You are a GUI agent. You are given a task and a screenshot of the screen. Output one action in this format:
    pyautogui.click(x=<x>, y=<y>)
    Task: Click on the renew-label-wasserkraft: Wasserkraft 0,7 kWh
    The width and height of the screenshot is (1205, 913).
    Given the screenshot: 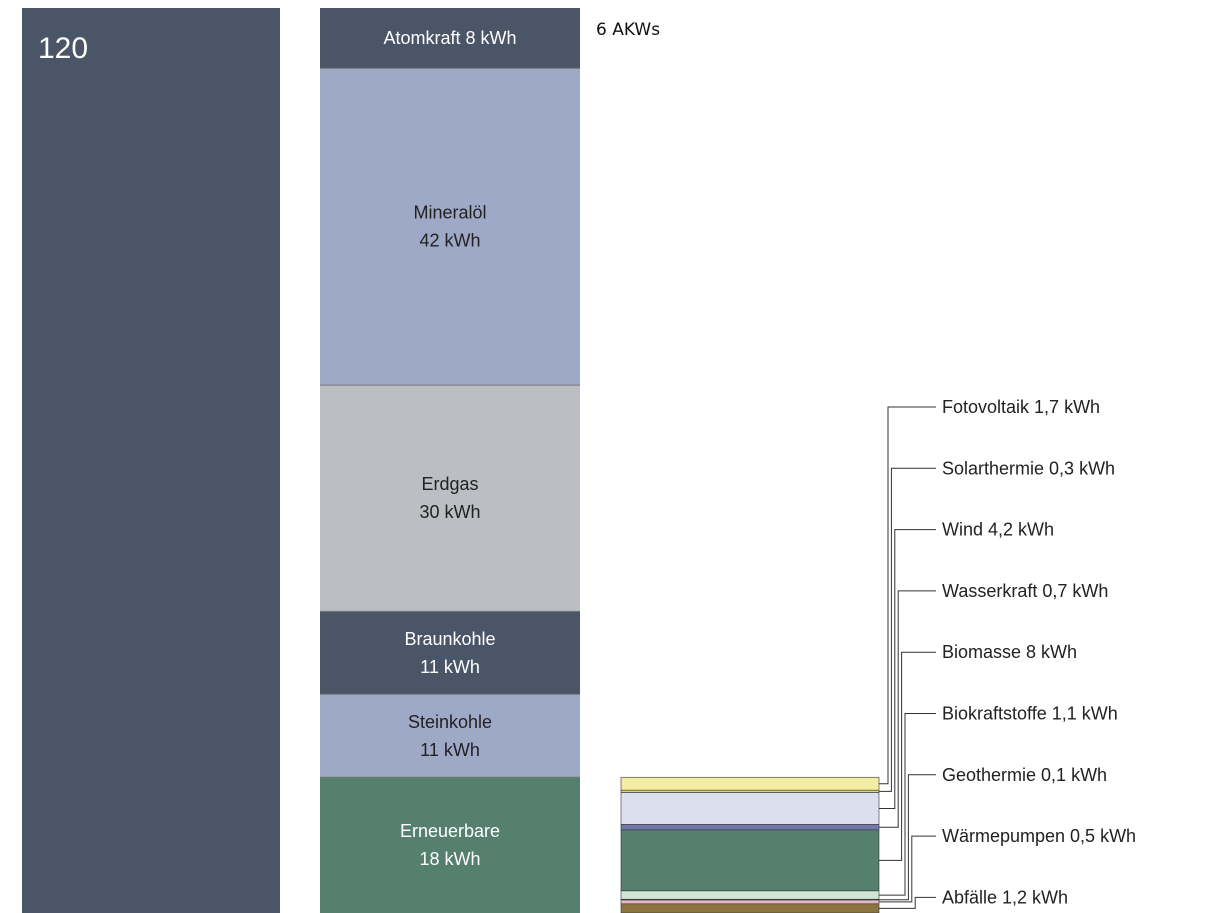 What is the action you would take?
    pyautogui.click(x=1025, y=591)
    